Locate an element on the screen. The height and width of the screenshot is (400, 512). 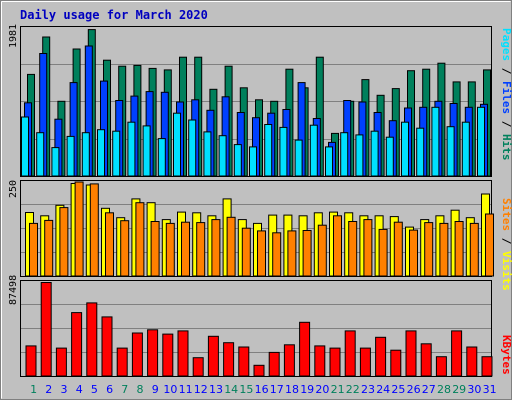
side-label-pages-files-hits: Pages / Files / Hits is located at coordinates (506, 94).